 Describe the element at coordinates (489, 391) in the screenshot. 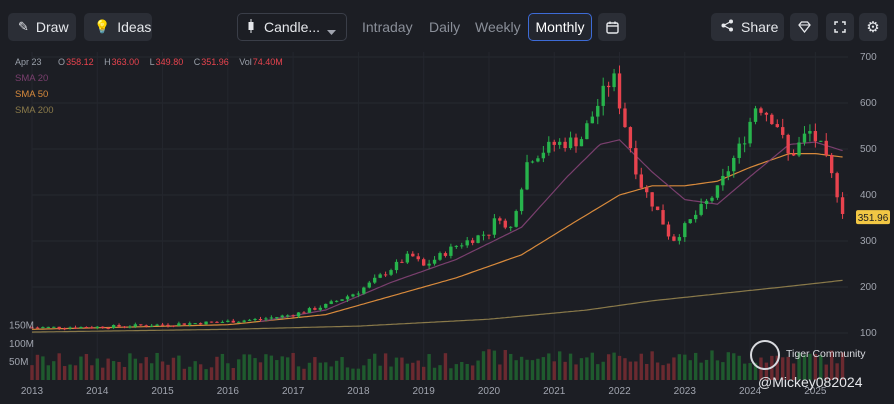

I see `time-tick-label: 2020` at that location.